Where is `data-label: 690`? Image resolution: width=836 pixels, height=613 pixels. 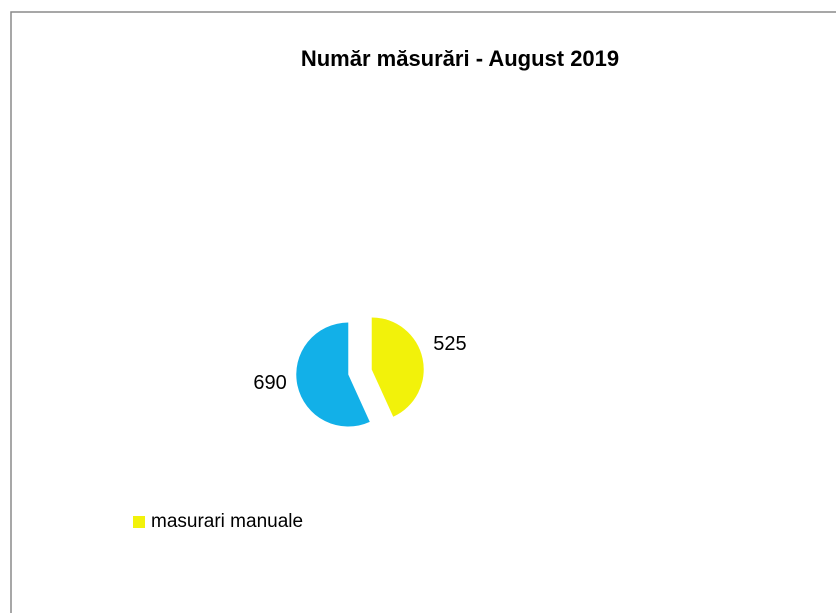 data-label: 690 is located at coordinates (269, 383).